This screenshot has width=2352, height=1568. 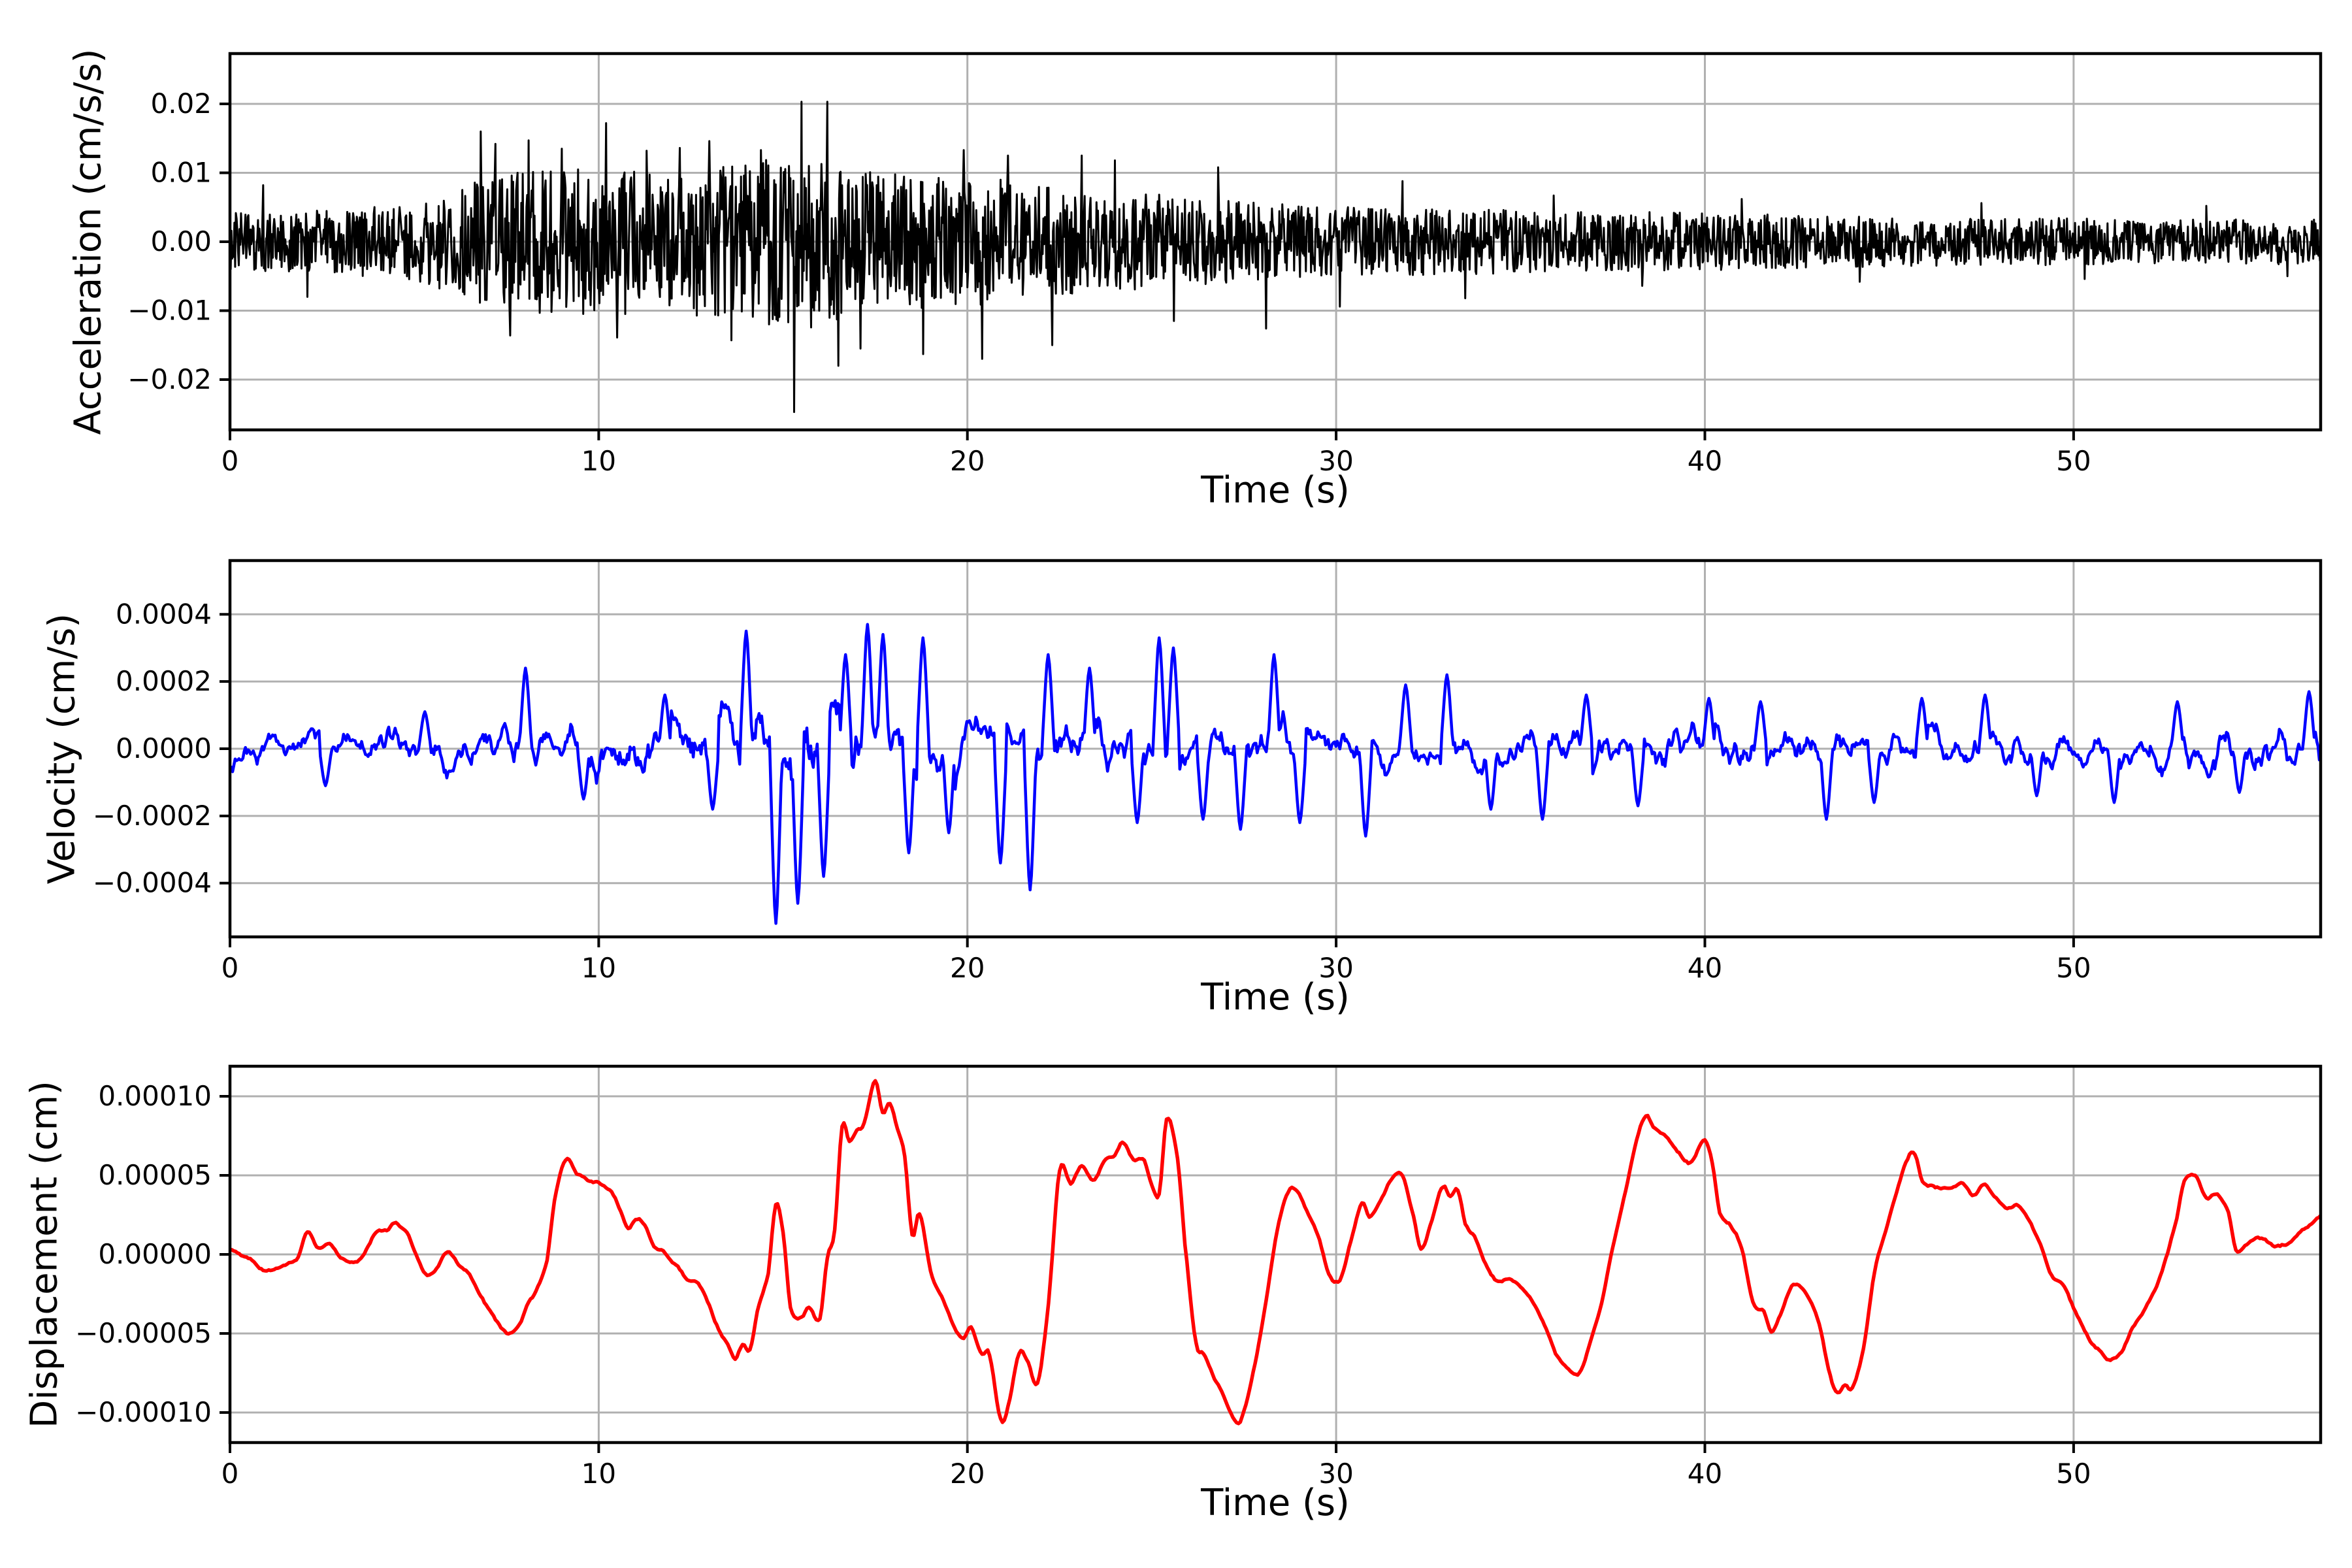 What do you see at coordinates (164, 614) in the screenshot?
I see `y-tick-label: 0.0004` at bounding box center [164, 614].